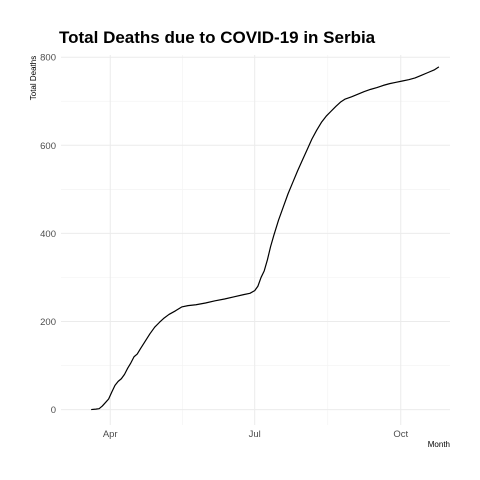  What do you see at coordinates (53, 410) in the screenshot?
I see `y-tick-label: 0` at bounding box center [53, 410].